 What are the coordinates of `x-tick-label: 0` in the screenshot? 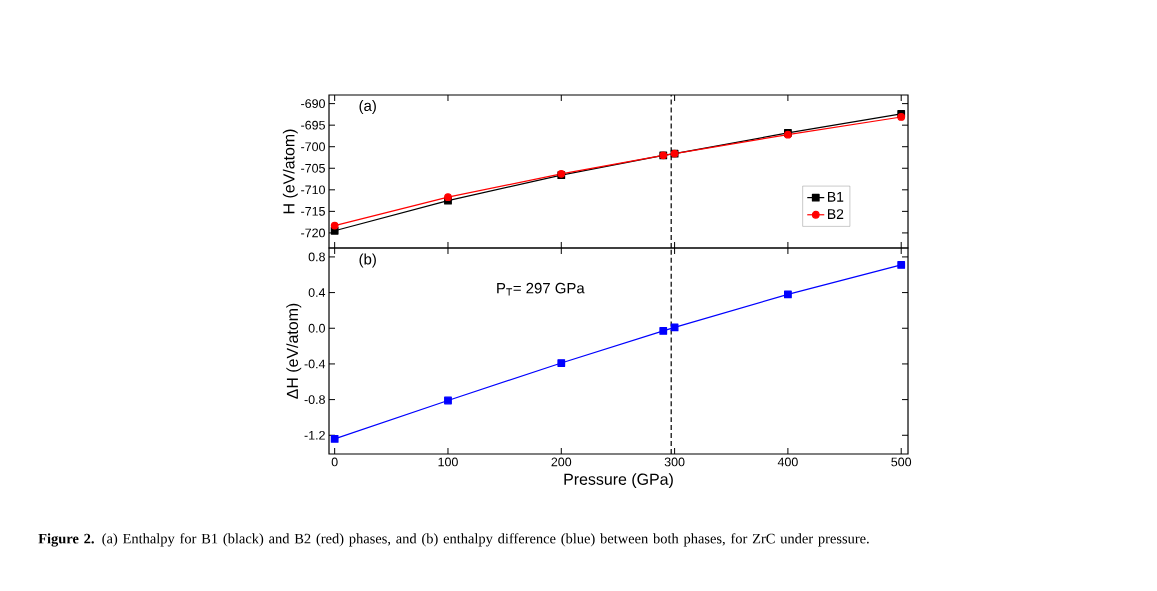 It's located at (334, 462).